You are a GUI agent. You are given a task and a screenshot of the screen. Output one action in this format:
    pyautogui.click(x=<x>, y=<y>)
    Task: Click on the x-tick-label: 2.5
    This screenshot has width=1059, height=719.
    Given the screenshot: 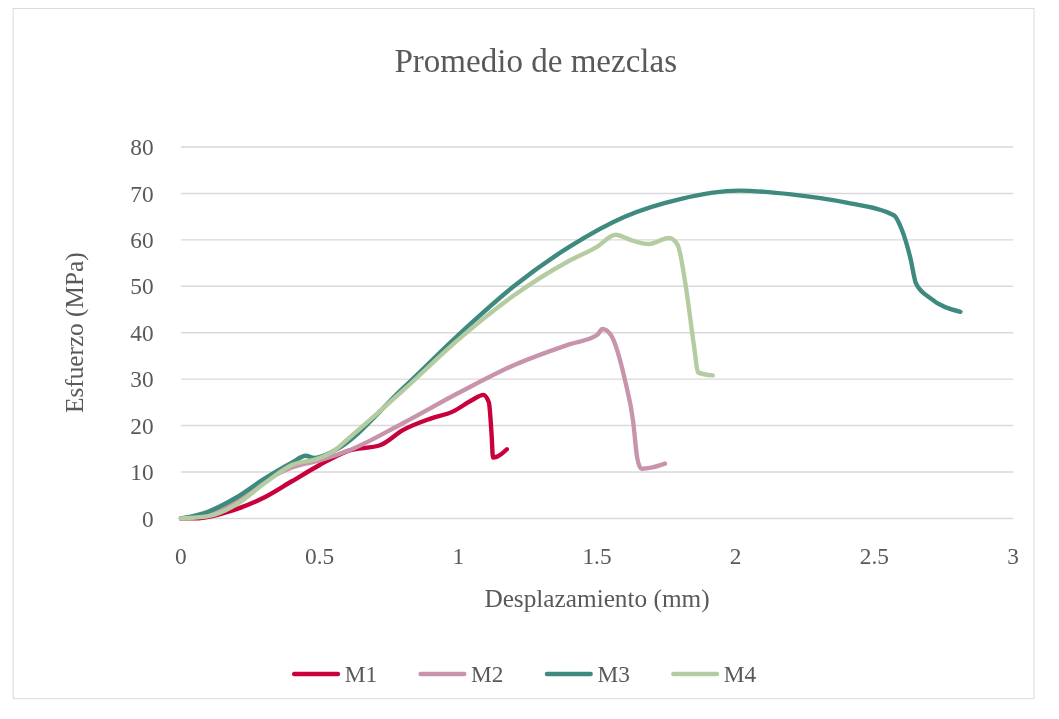 What is the action you would take?
    pyautogui.click(x=874, y=556)
    